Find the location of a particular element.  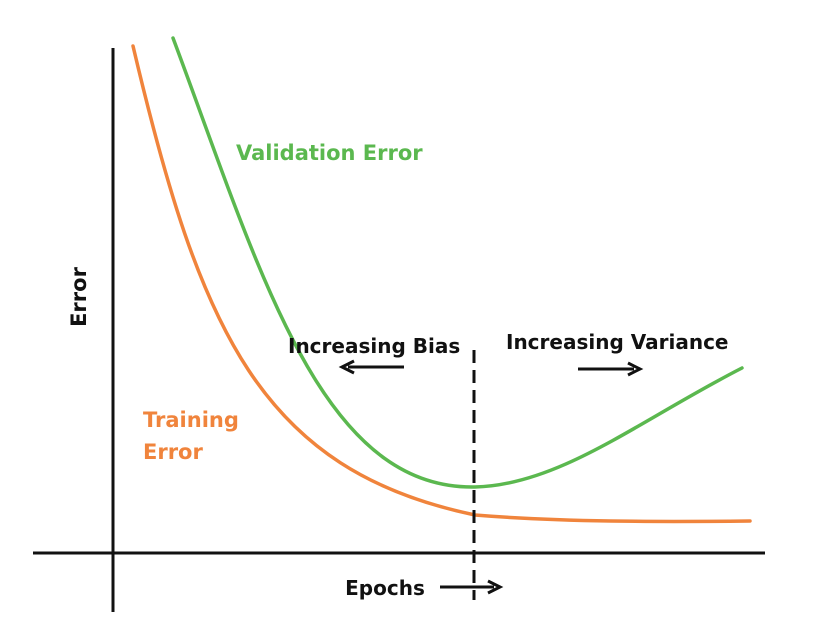

y-axis-label: Error is located at coordinates (79, 296).